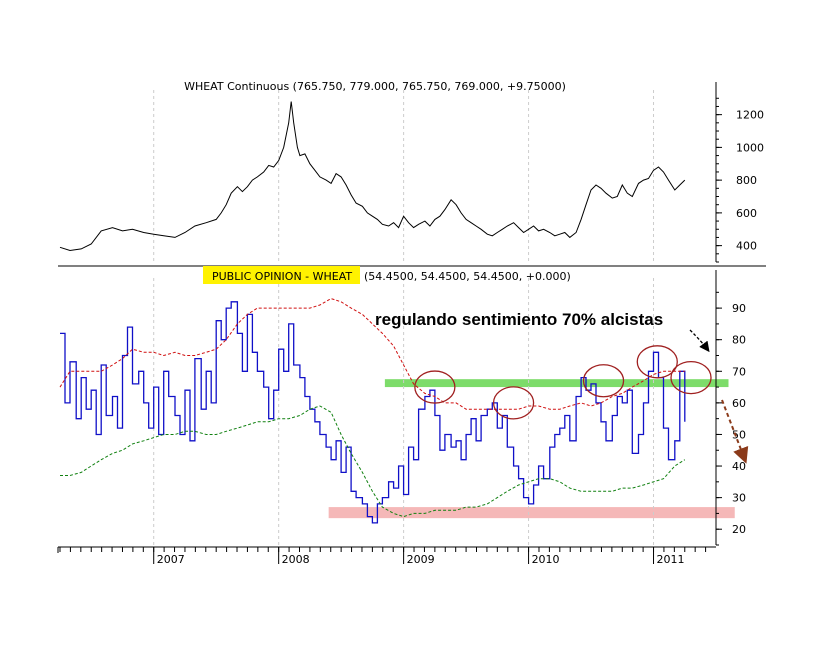  I want to click on sentiment-y-tick-label-6: 80, so click(739, 340).